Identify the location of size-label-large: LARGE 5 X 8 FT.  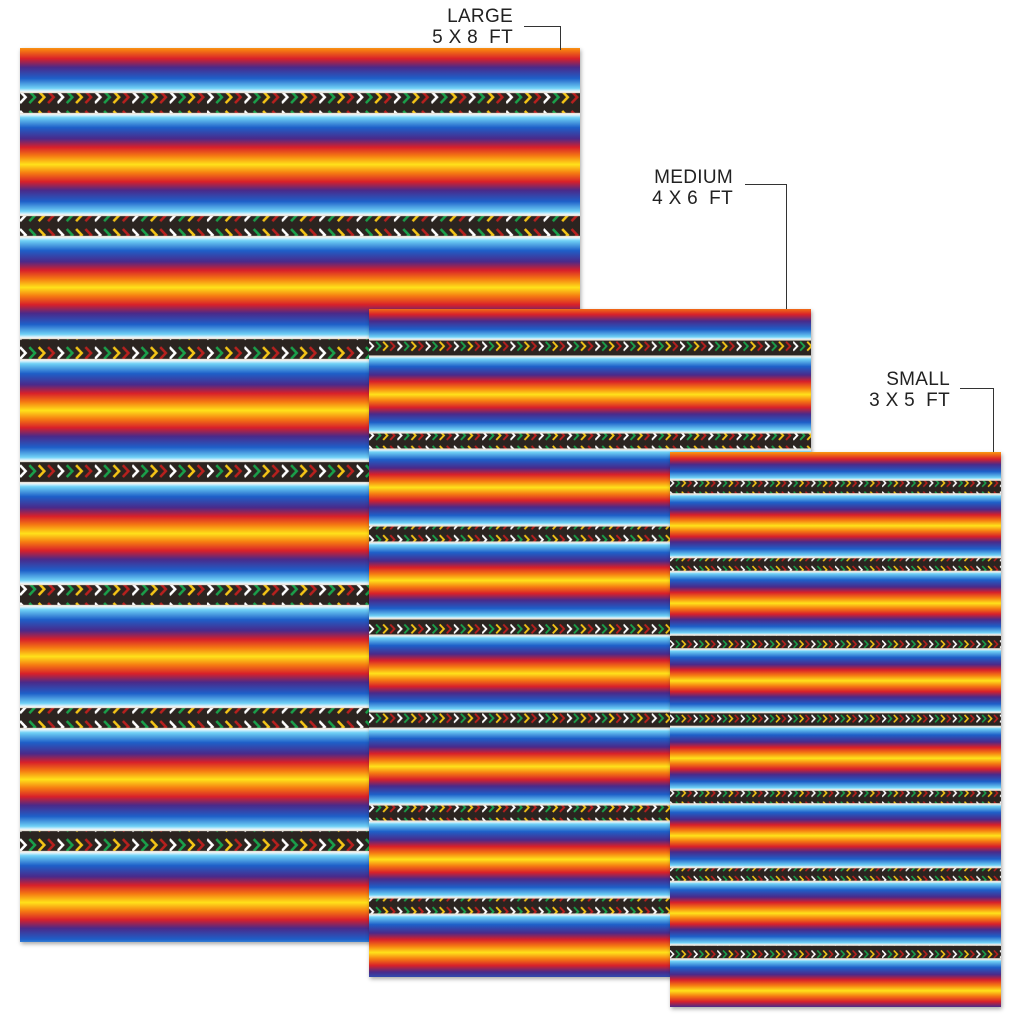
(472, 27).